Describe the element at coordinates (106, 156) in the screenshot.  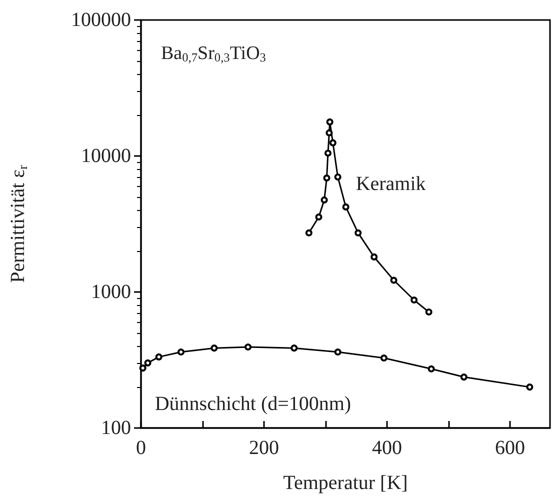
I see `y-tick-label: 10000` at that location.